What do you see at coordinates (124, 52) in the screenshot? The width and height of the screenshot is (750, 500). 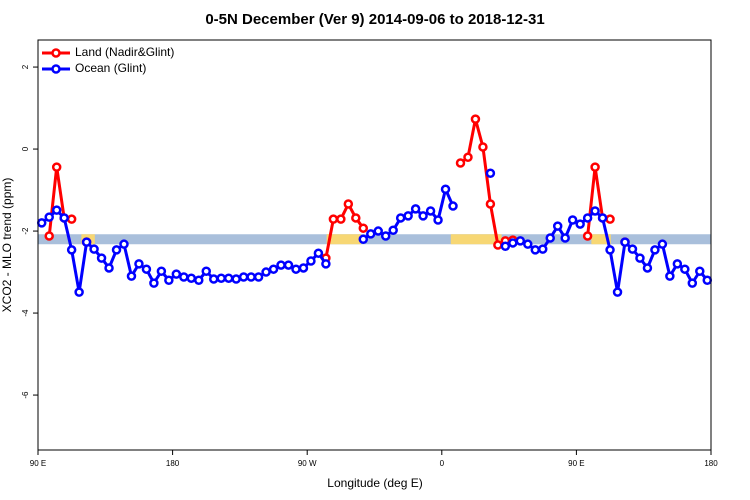 I see `legend-label: Land (Nadir&Glint)` at bounding box center [124, 52].